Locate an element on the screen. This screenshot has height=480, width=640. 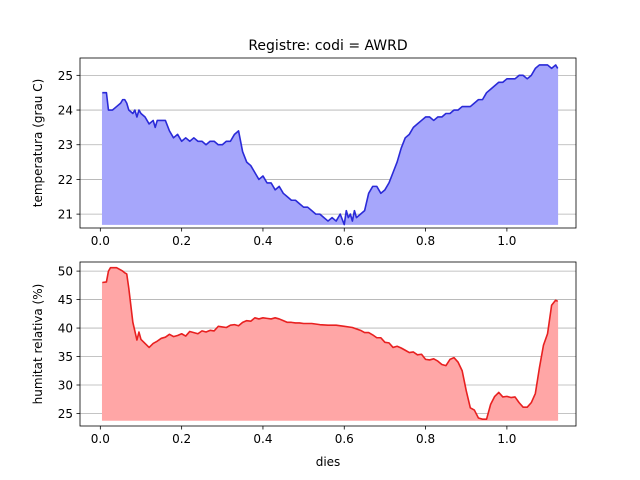
y-axis-label: temperatura (grau C) is located at coordinates (38, 143).